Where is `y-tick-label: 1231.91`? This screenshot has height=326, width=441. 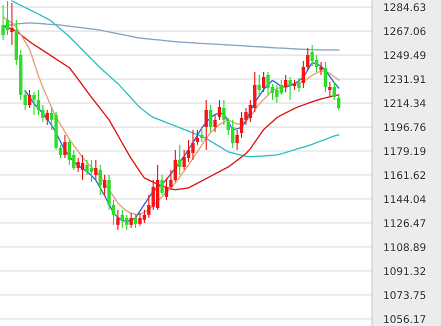
y-tick-label: 1231.91 is located at coordinates (405, 79).